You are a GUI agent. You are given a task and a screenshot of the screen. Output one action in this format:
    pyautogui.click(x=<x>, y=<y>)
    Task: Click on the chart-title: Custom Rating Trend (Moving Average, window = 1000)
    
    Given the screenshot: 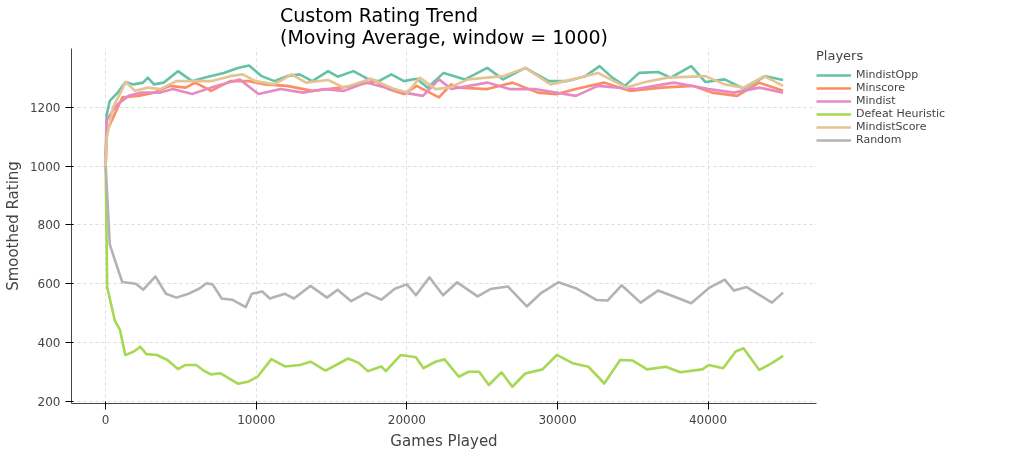 What is the action you would take?
    pyautogui.click(x=444, y=25)
    